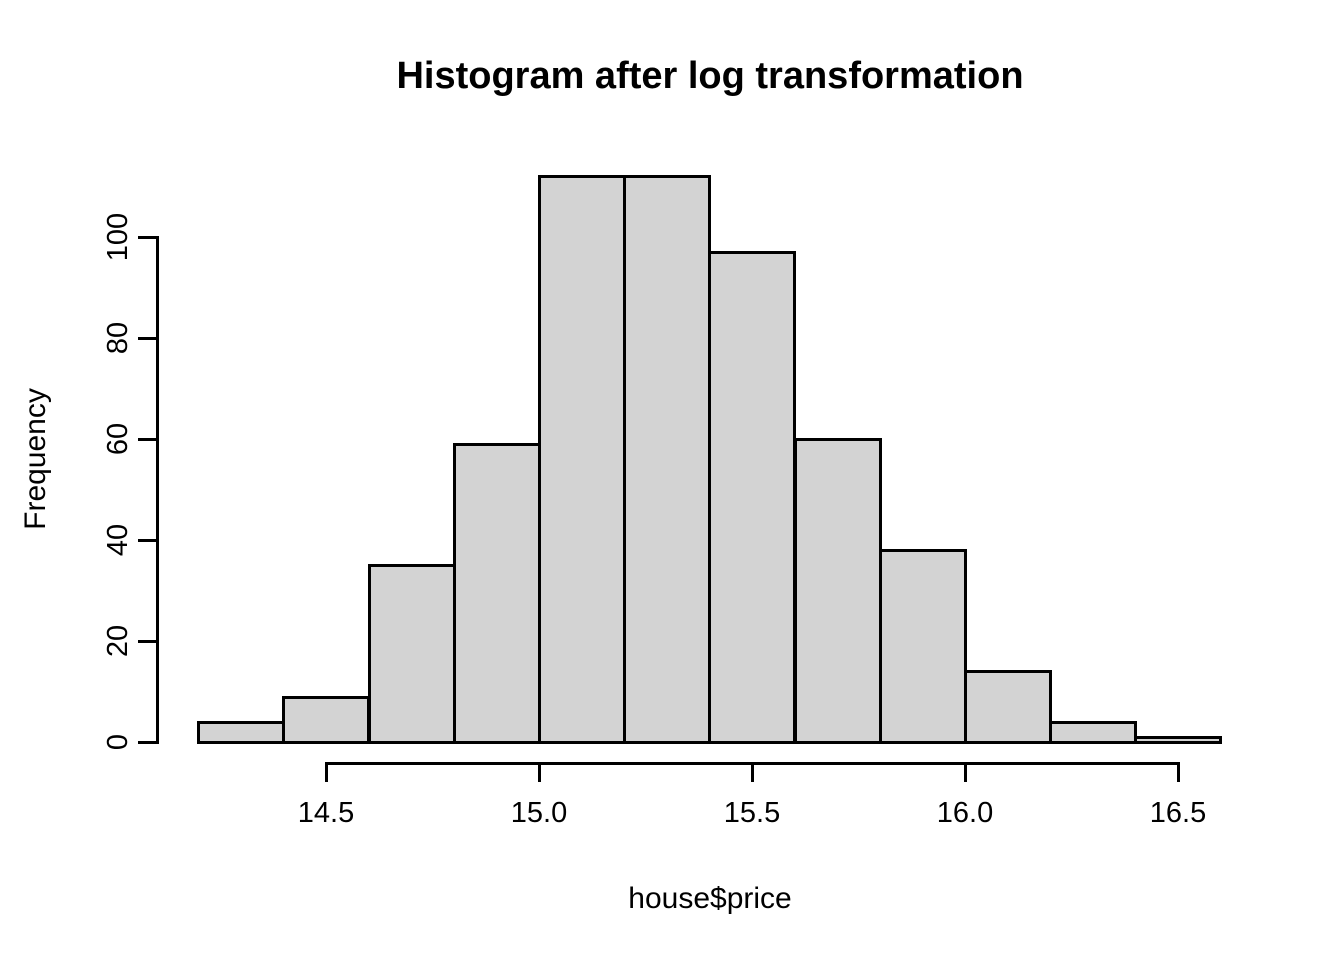  I want to click on chart-title: Histogram after log transformation, so click(710, 76).